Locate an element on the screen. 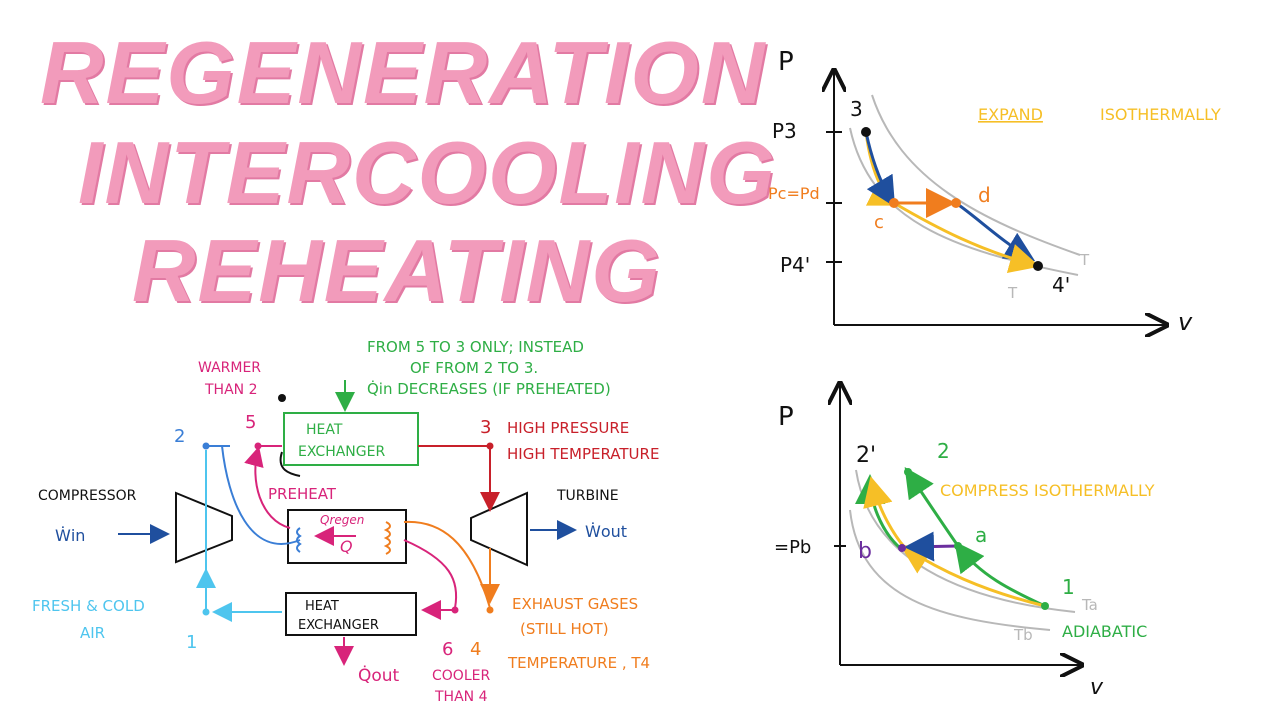 The width and height of the screenshot is (1280, 720). point-a-label: a is located at coordinates (981, 535).